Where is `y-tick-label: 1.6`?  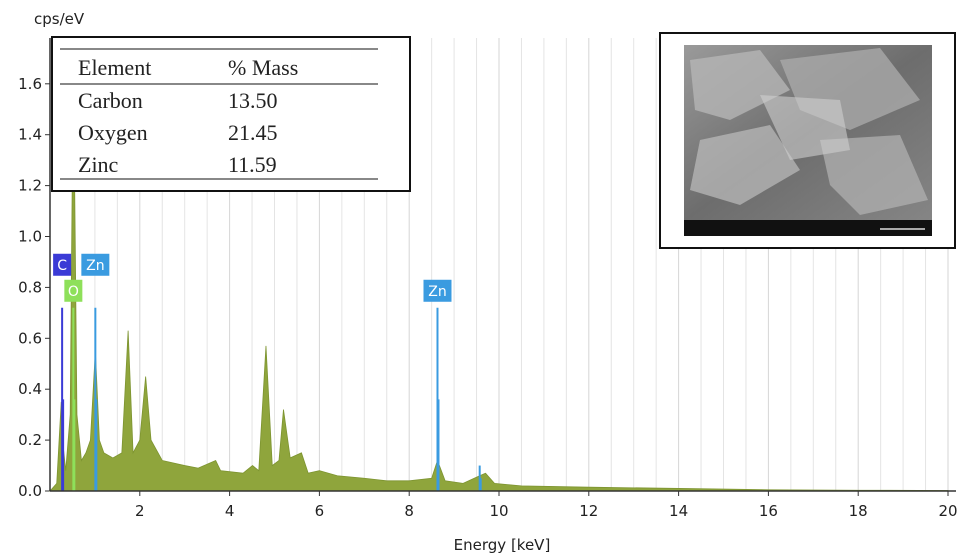 y-tick-label: 1.6 is located at coordinates (30, 84).